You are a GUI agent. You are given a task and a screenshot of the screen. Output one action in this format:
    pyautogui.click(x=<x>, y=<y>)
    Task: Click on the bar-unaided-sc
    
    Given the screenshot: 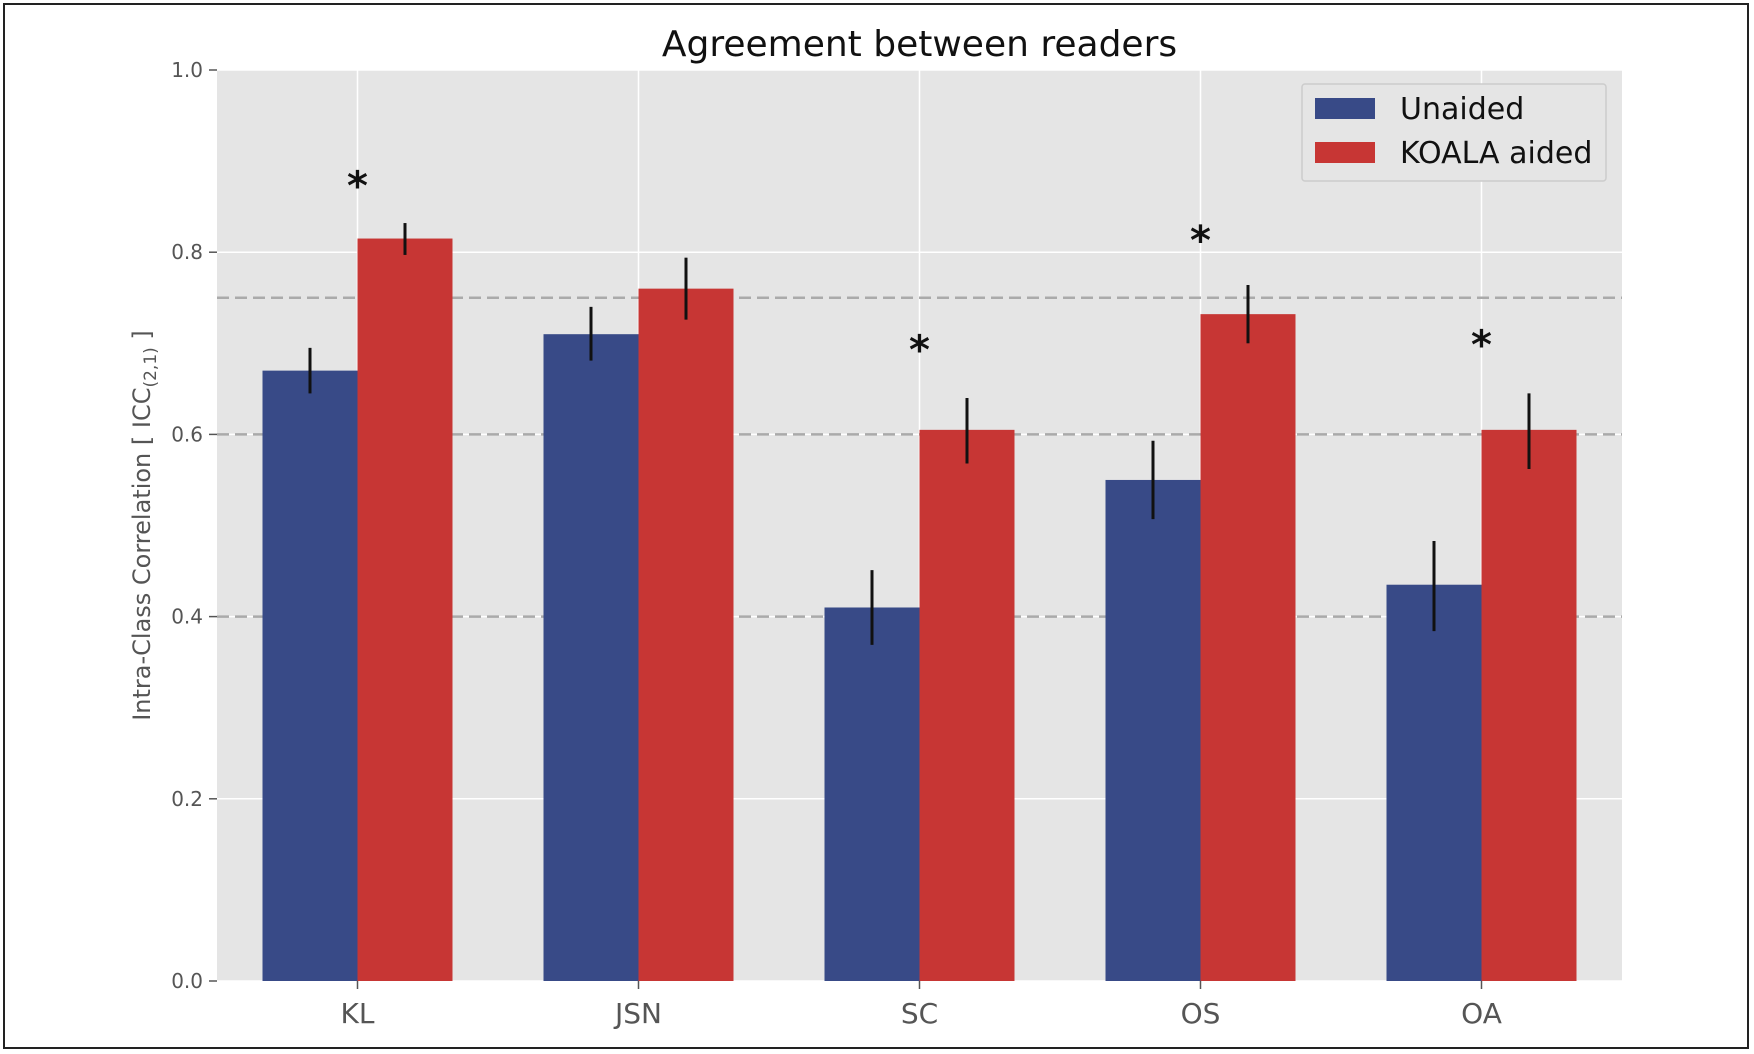 What is the action you would take?
    pyautogui.click(x=872, y=794)
    